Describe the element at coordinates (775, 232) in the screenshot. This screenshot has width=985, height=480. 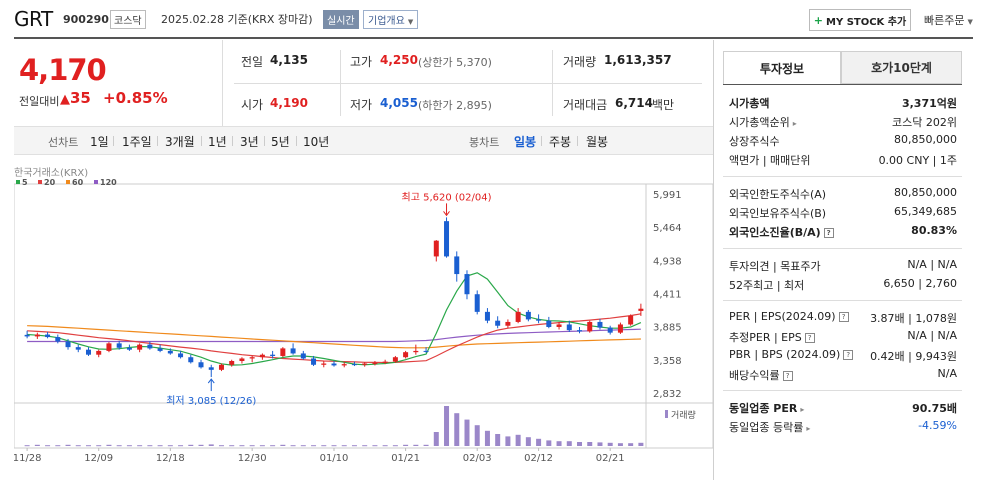
I see `info-label-text: 외국인소진율(B/A)` at that location.